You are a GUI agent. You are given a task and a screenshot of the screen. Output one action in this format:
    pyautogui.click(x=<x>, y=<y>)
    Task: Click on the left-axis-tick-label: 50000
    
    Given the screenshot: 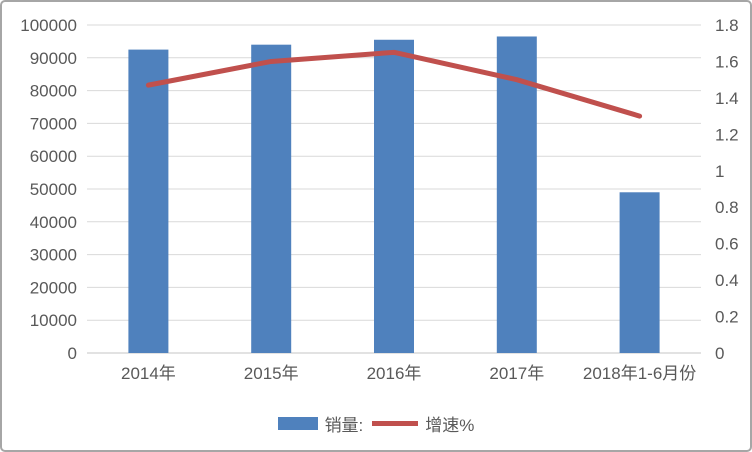 What is the action you would take?
    pyautogui.click(x=53, y=189)
    